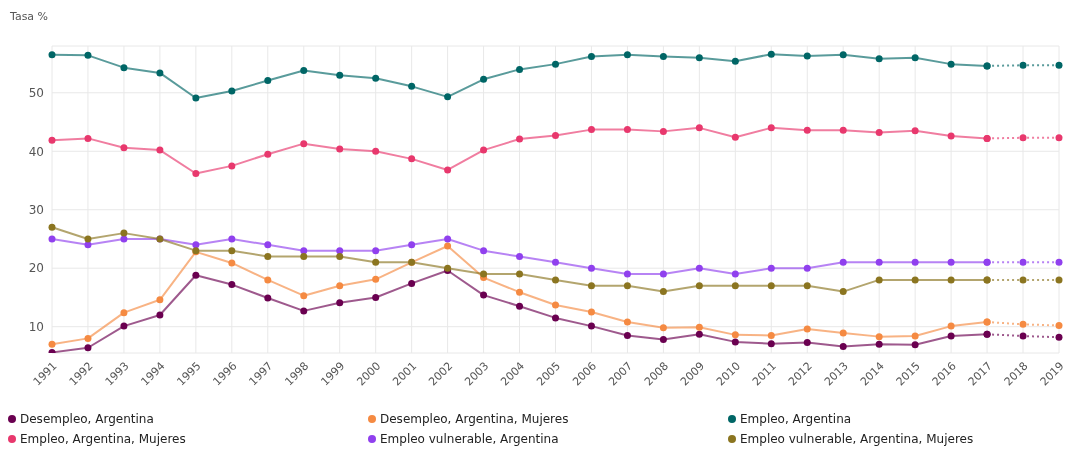  I want to click on y-tick-label: 10, so click(36, 326).